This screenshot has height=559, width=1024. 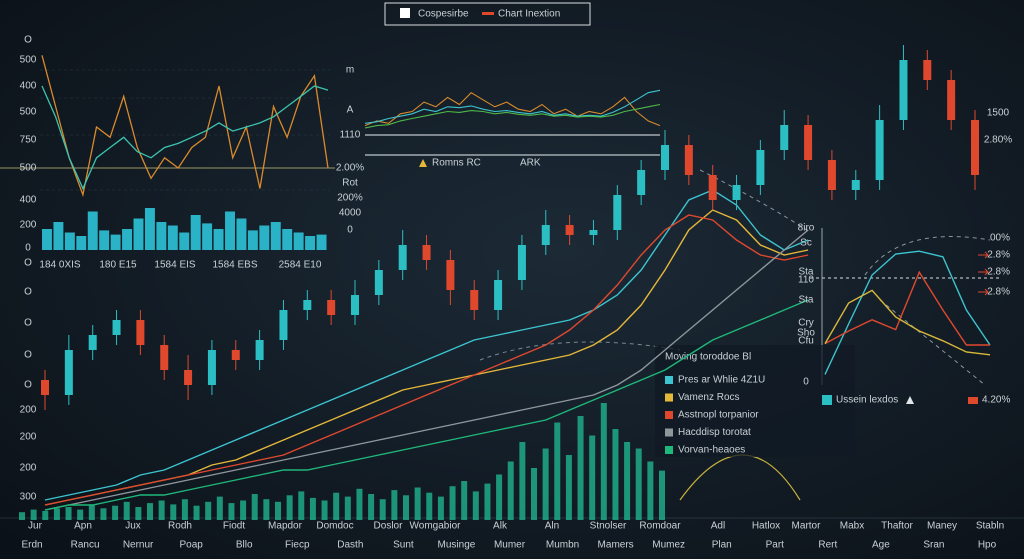 What do you see at coordinates (191, 545) in the screenshot?
I see `x-tick-label: Poap` at bounding box center [191, 545].